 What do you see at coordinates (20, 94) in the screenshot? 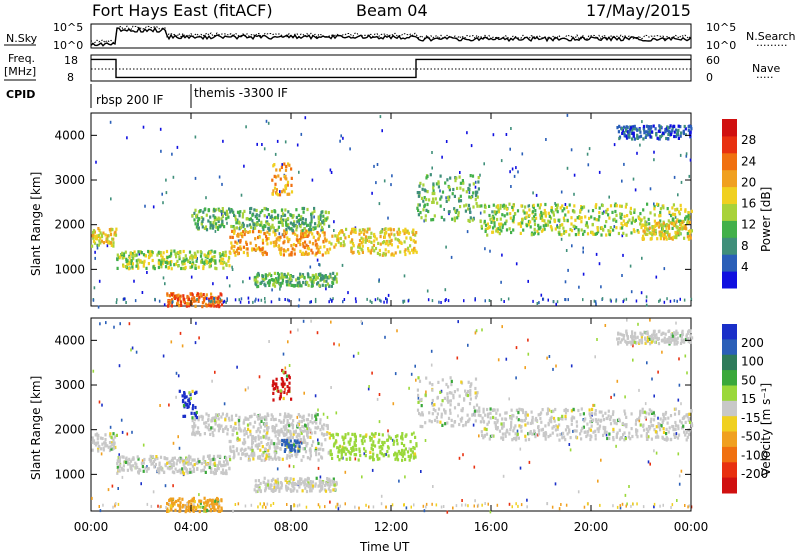
I see `cpid-label: CPID` at bounding box center [20, 94].